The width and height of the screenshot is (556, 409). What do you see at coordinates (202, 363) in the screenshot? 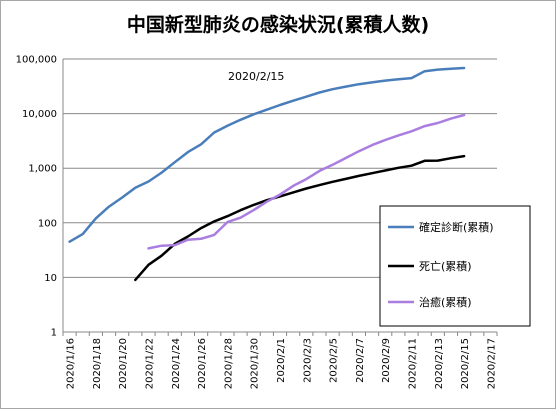
I see `x-tick-label: 2020/1/26` at bounding box center [202, 363].